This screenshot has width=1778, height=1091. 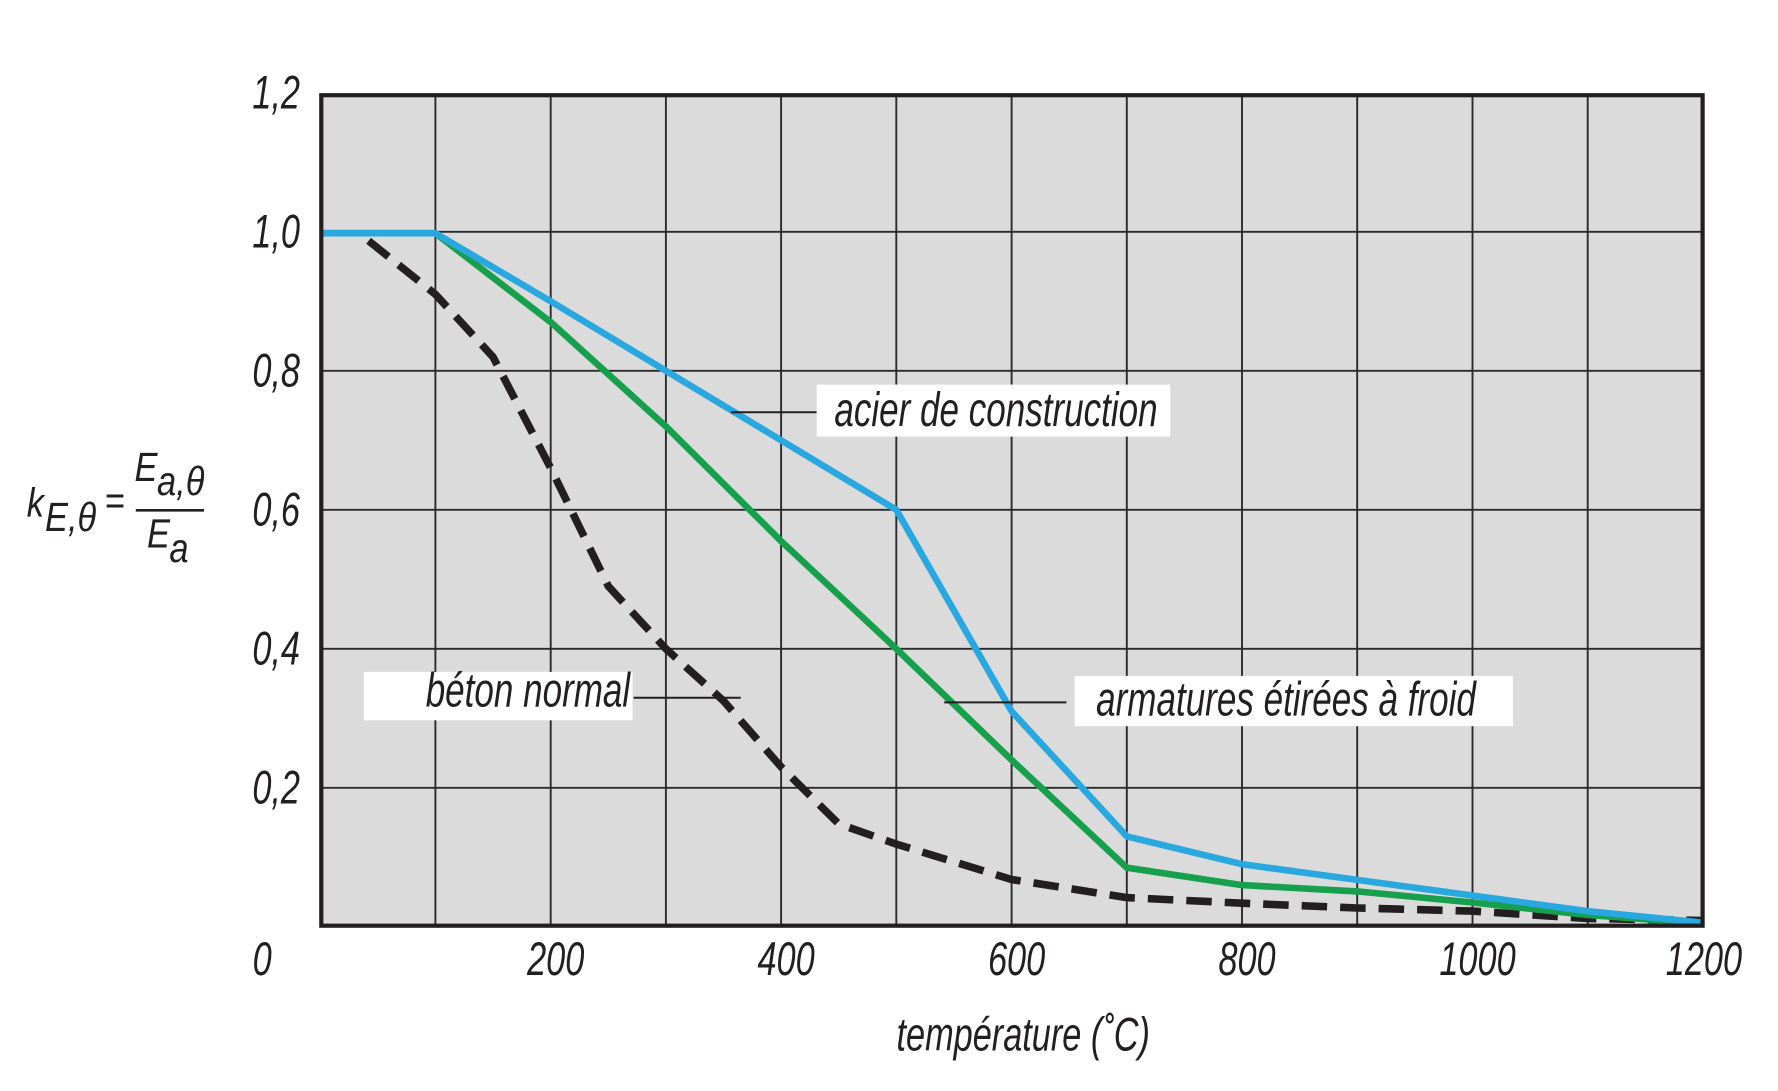 What do you see at coordinates (276, 231) in the screenshot?
I see `svg-text: 1,0` at bounding box center [276, 231].